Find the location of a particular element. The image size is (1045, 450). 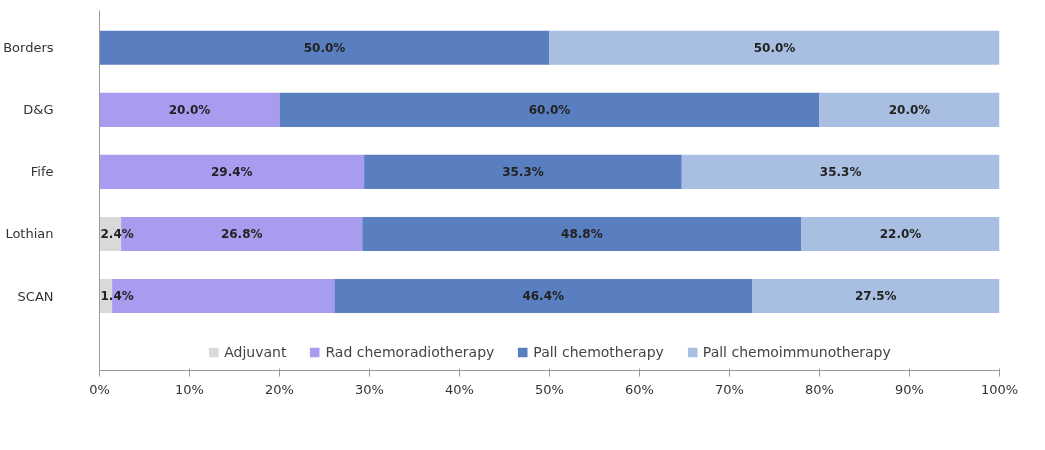

x-tick-label: 50% is located at coordinates (549, 389).